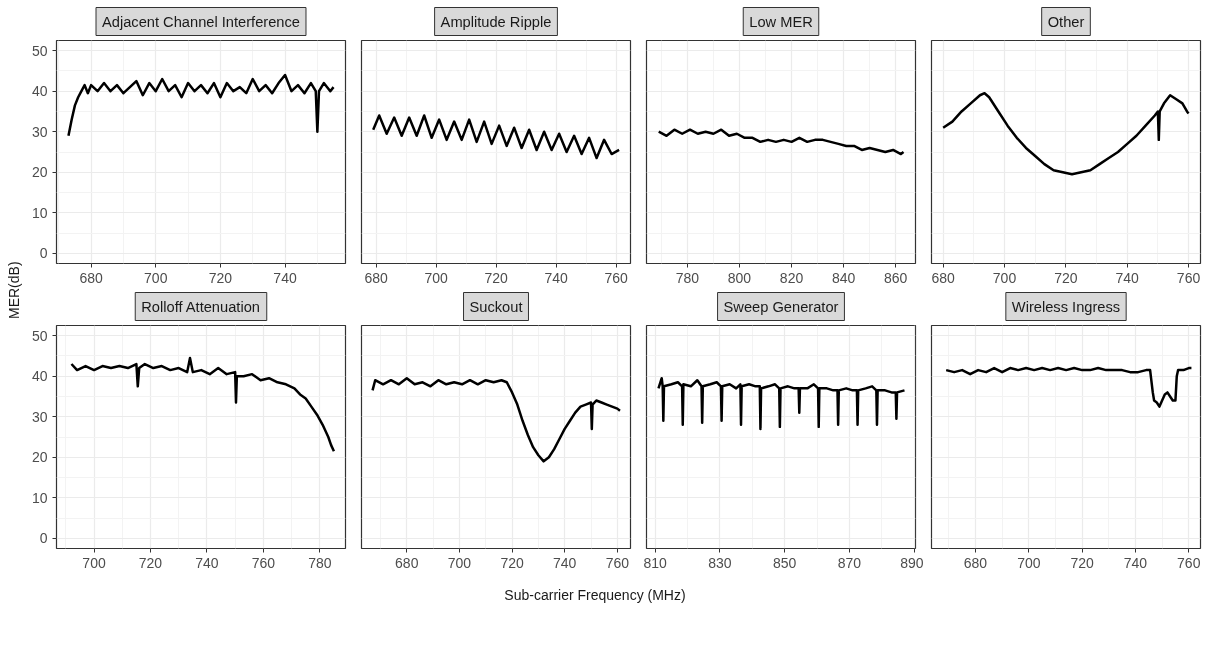  I want to click on chart-title: Low MER, so click(781, 21).